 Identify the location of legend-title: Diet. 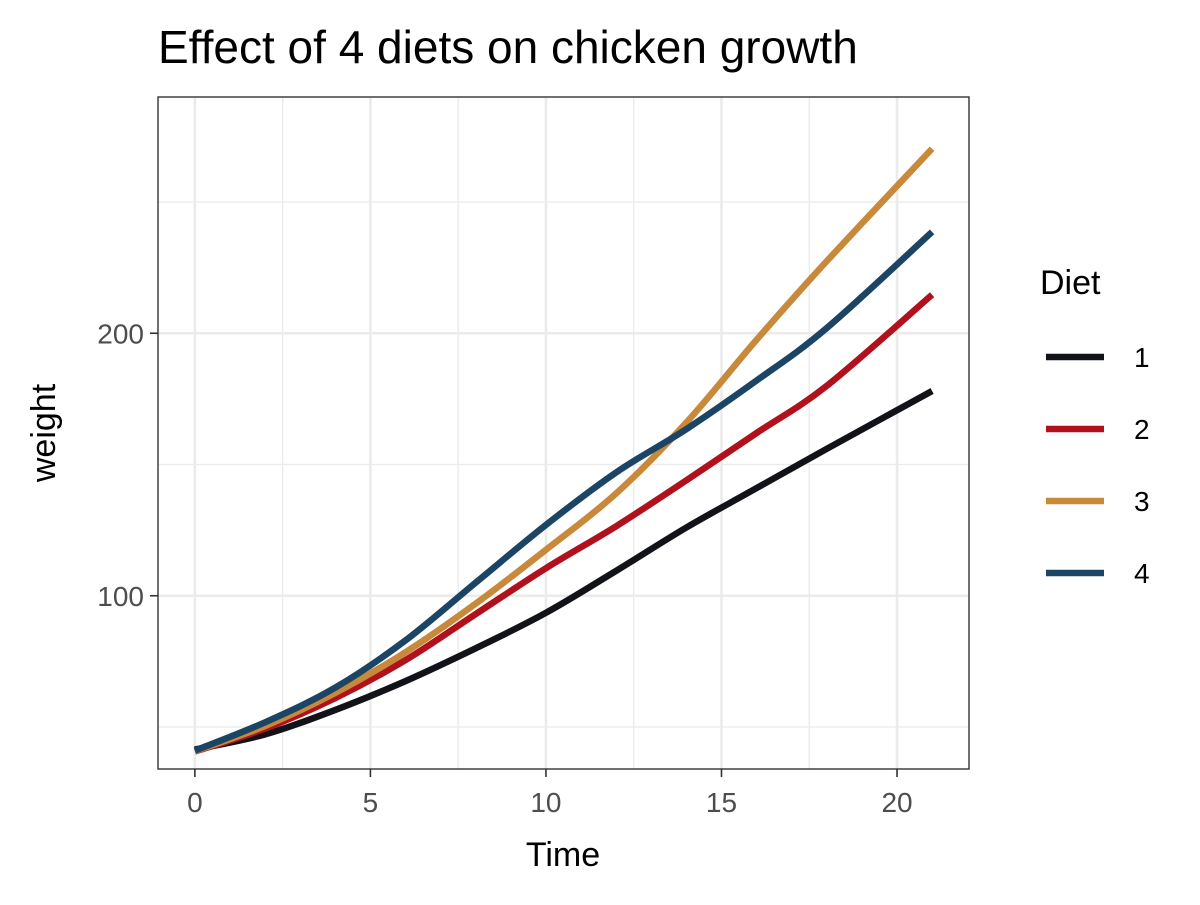
(1070, 283).